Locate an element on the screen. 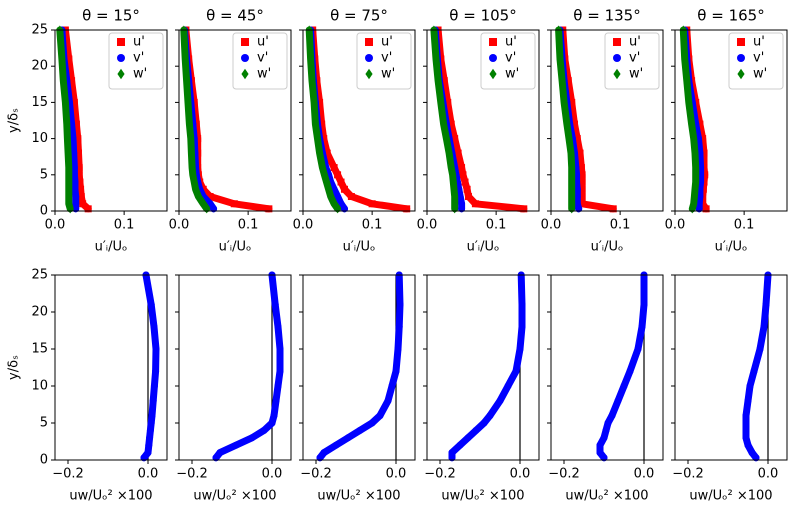 The height and width of the screenshot is (518, 800). y-axis-label: y/δₛ is located at coordinates (14, 367).